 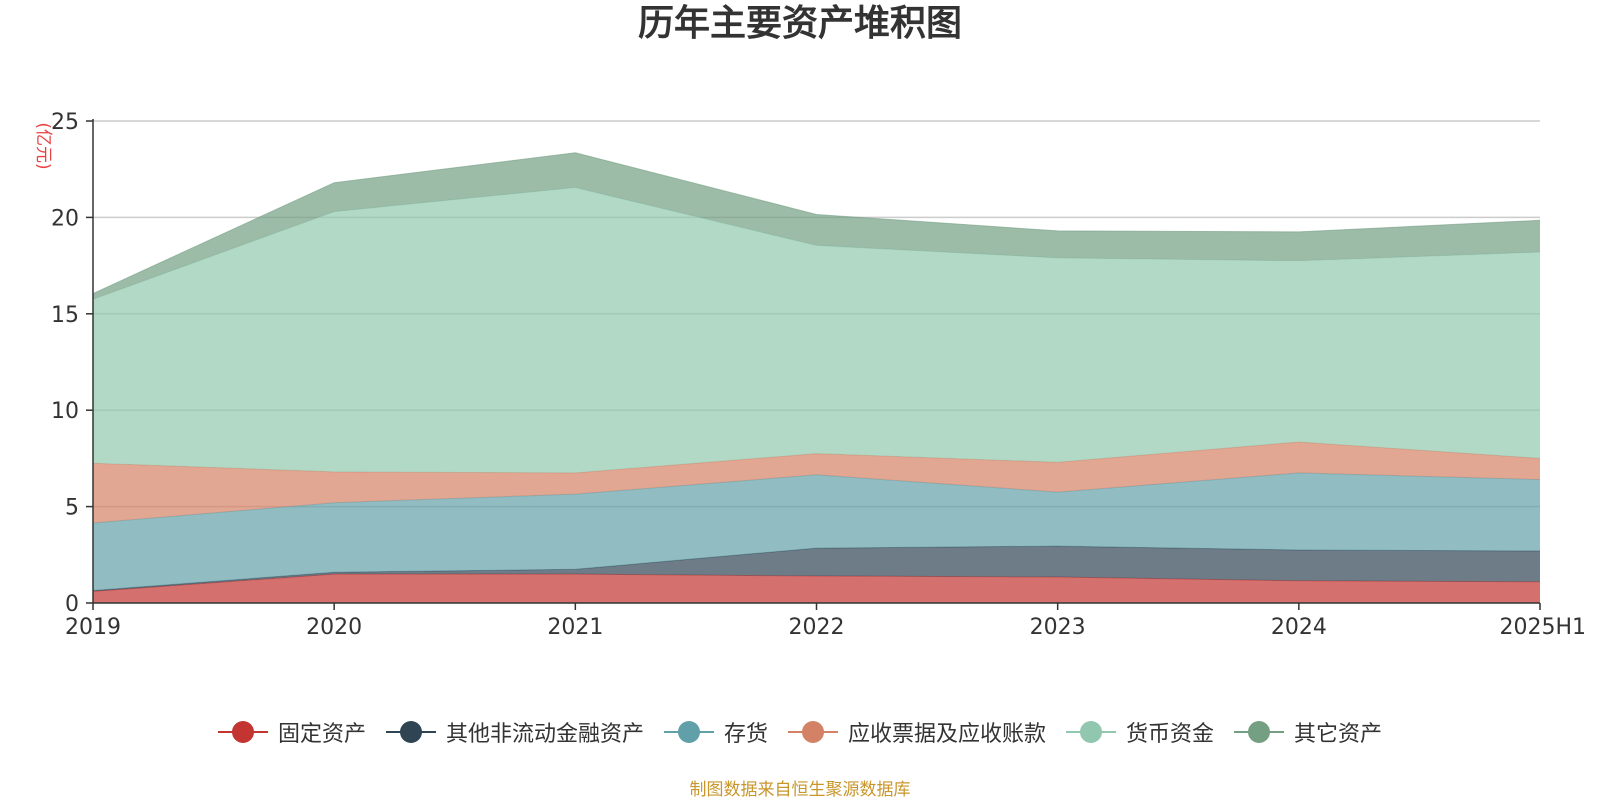 What do you see at coordinates (947, 734) in the screenshot?
I see `legend-label: 应收票据及应收账款` at bounding box center [947, 734].